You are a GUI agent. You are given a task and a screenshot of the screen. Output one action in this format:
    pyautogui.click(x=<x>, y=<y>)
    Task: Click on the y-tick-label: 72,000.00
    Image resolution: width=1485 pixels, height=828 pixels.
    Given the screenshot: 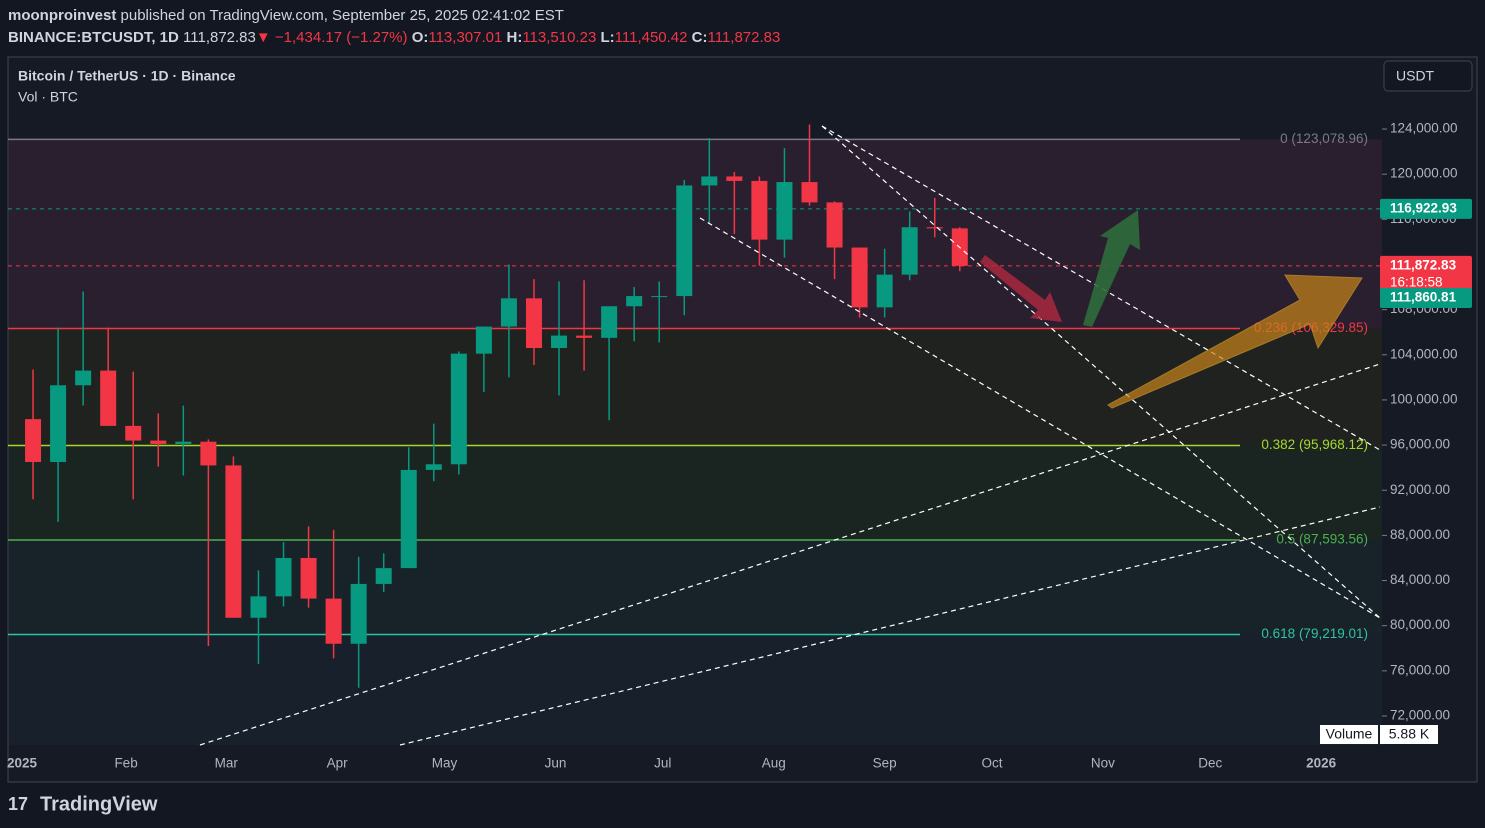 What is the action you would take?
    pyautogui.click(x=1420, y=715)
    